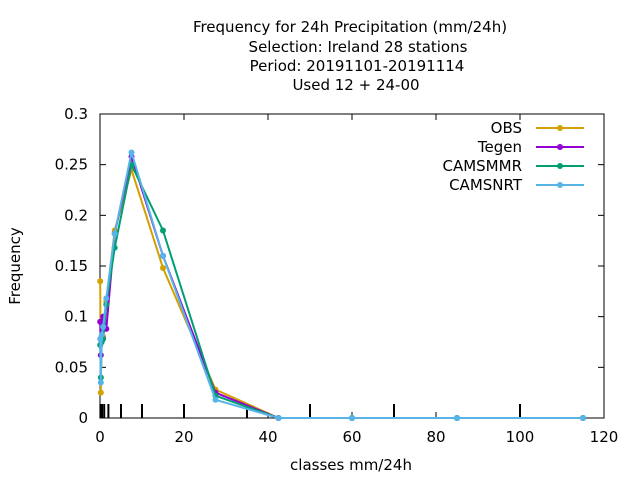 The width and height of the screenshot is (640, 480). What do you see at coordinates (83, 418) in the screenshot?
I see `y-tick-label: 0` at bounding box center [83, 418].